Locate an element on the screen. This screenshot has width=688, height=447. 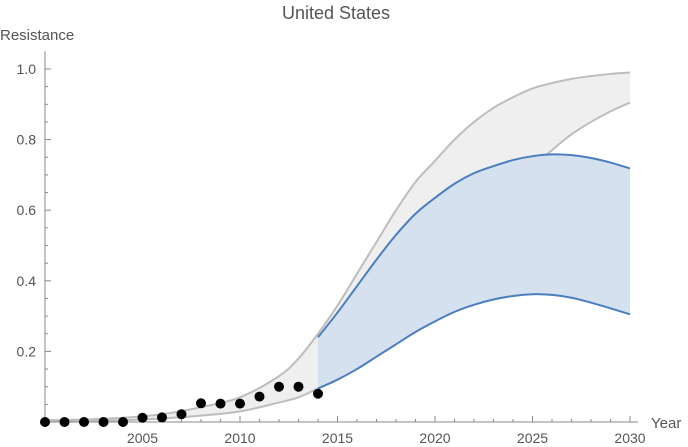
chart-title: United States is located at coordinates (336, 13).